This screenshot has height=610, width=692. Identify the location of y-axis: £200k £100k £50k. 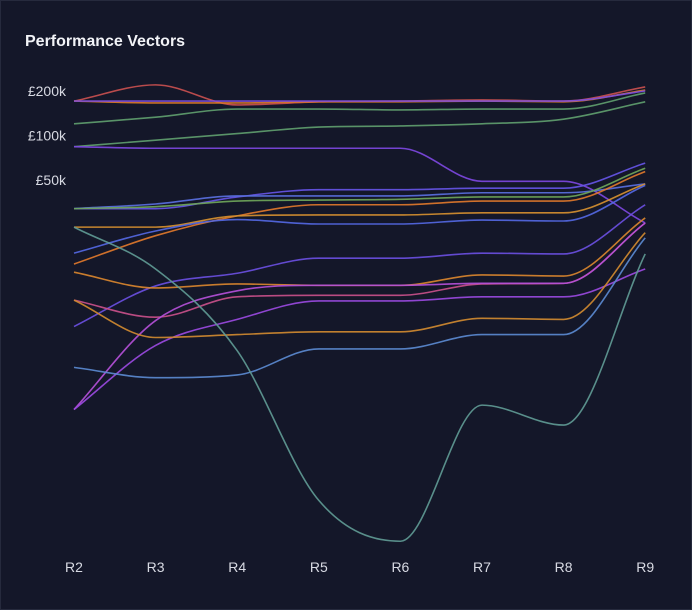
(47, 135).